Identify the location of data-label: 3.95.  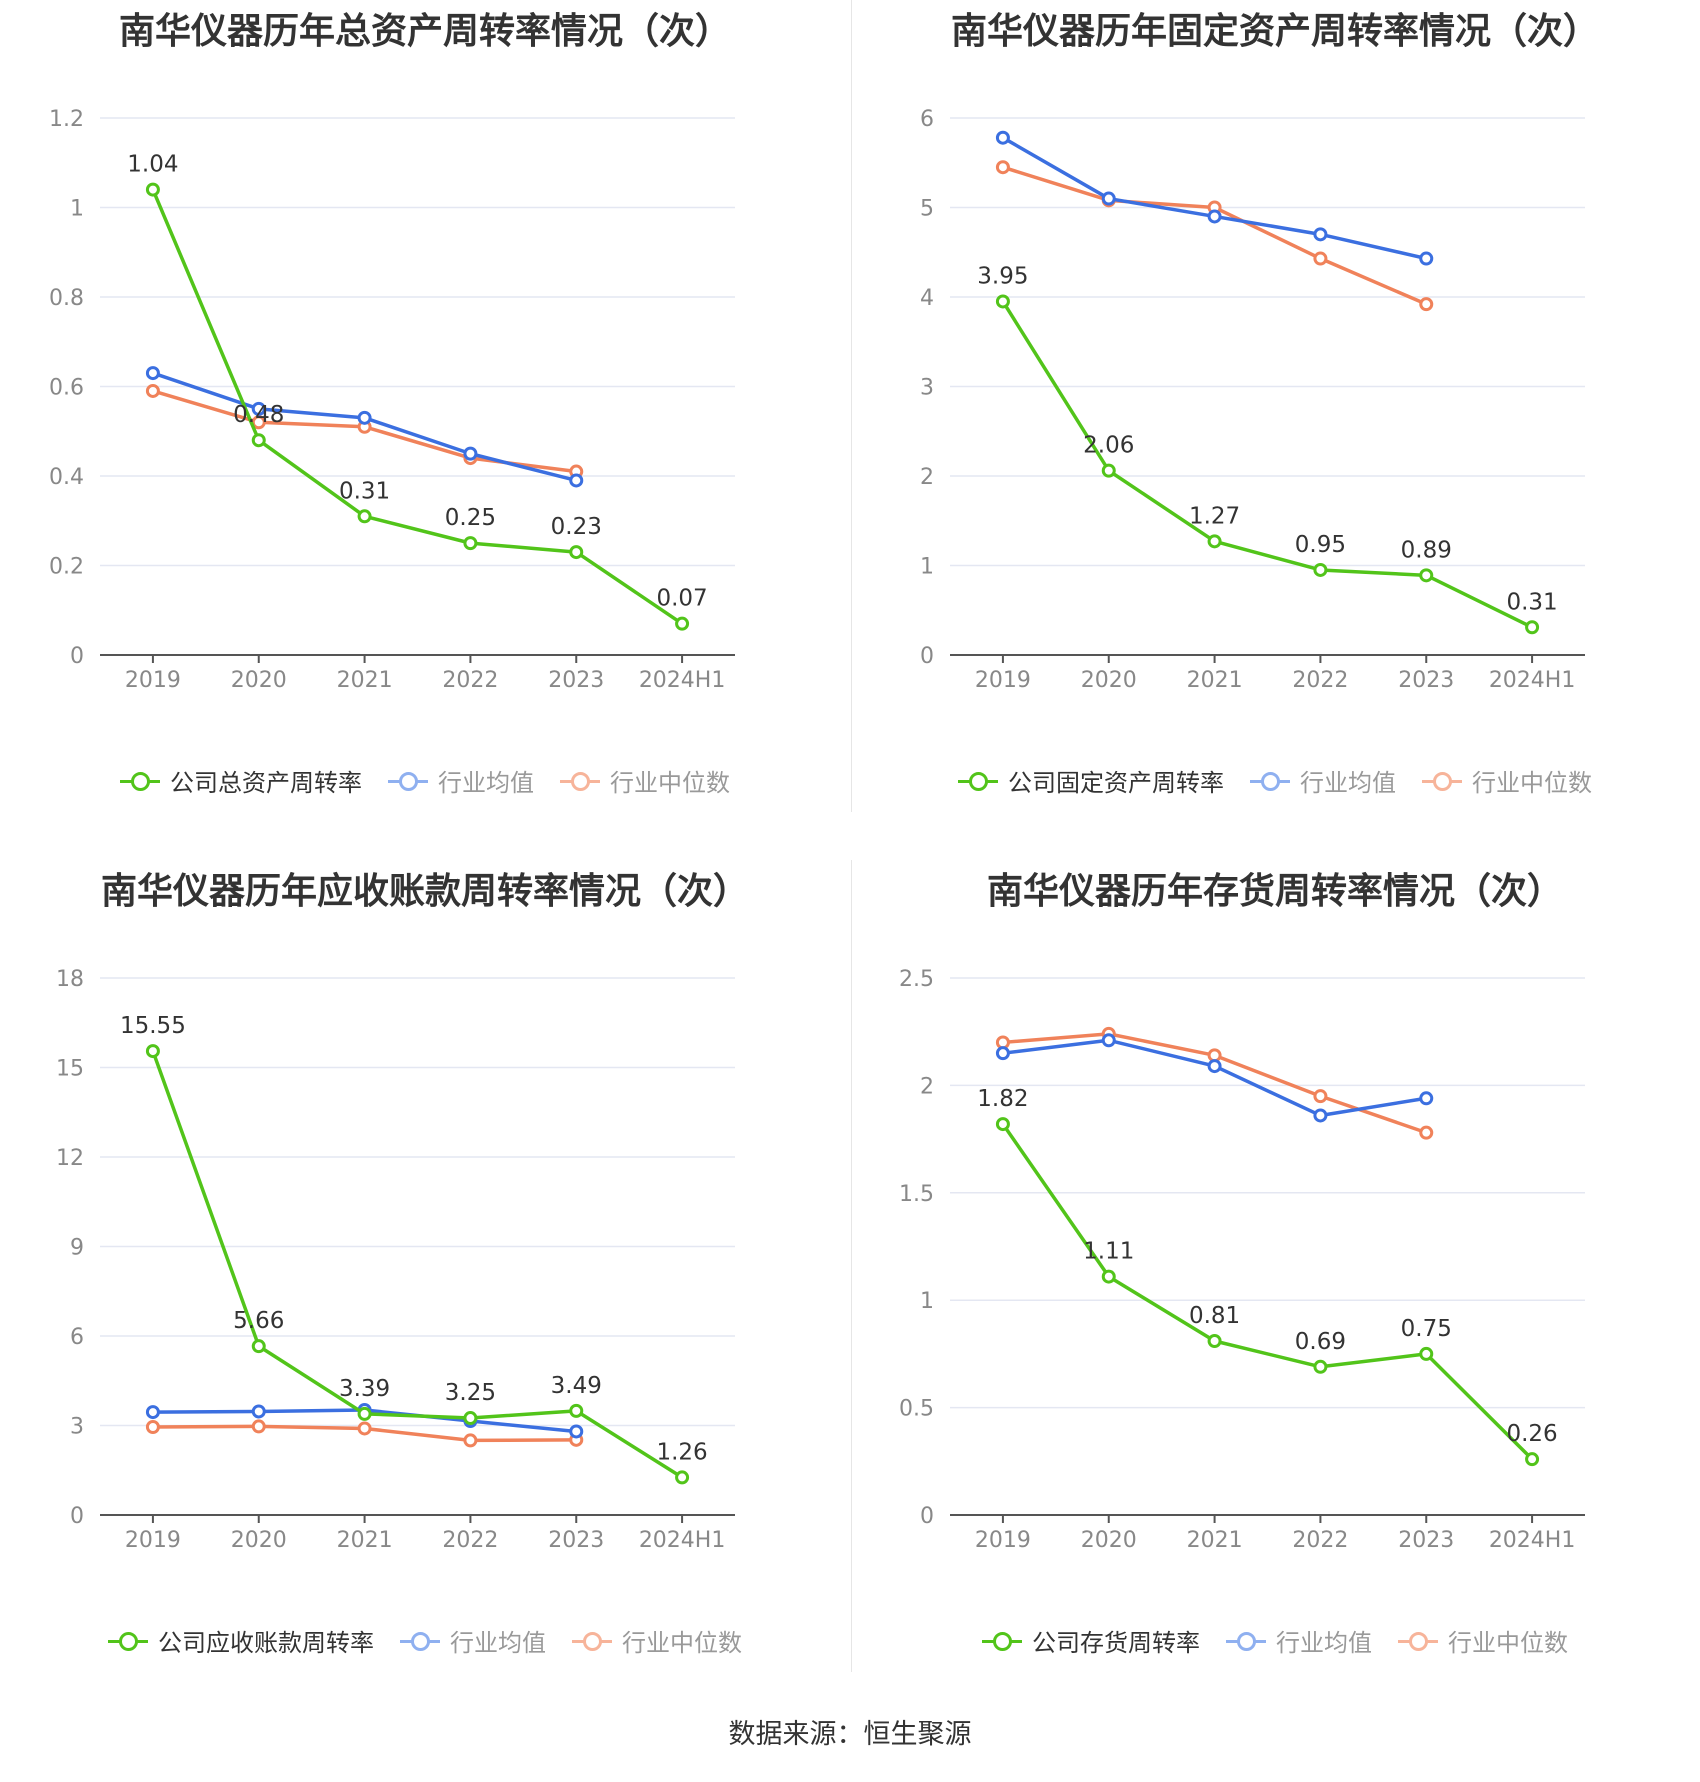
(1002, 276).